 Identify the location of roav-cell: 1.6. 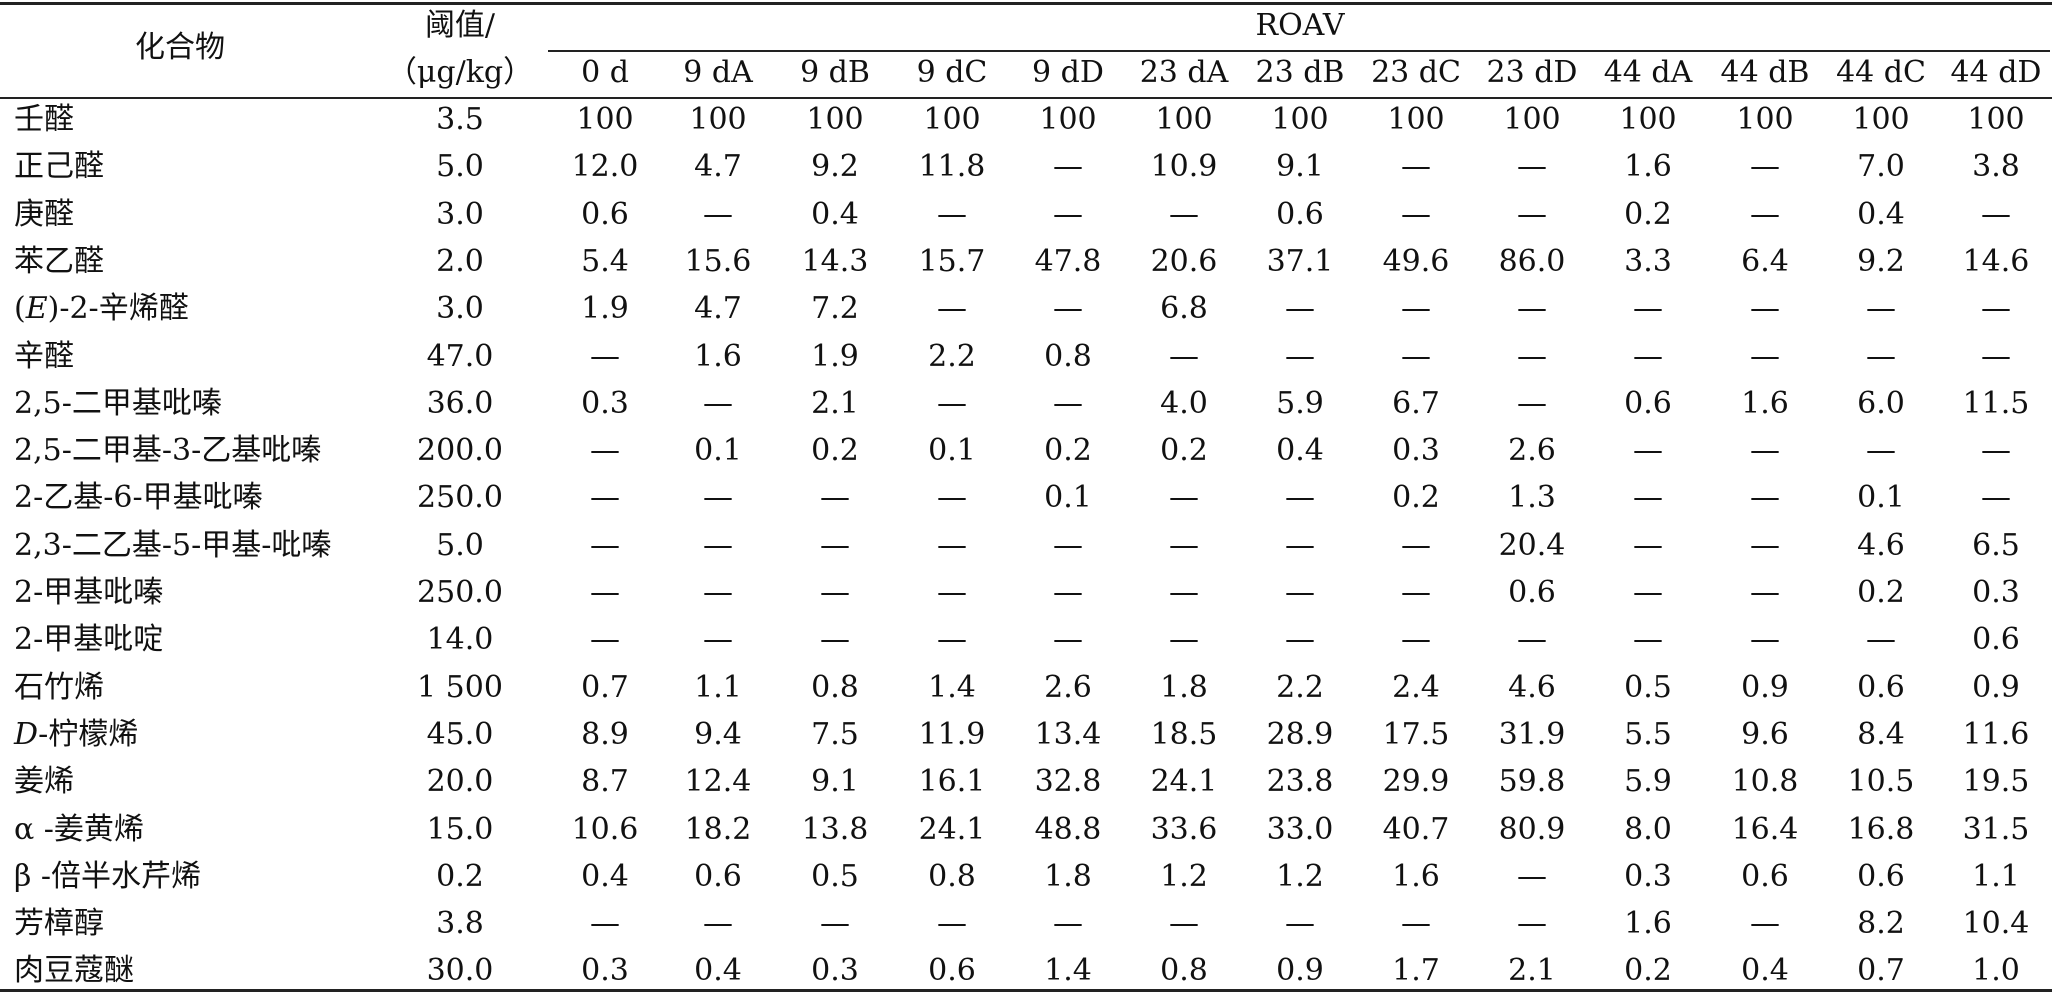
(1648, 167).